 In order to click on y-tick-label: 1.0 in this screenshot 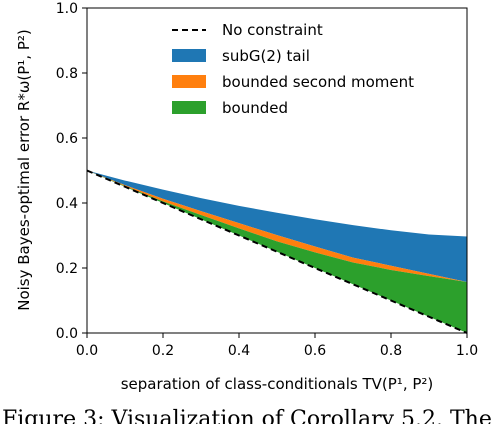, I will do `click(67, 9)`.